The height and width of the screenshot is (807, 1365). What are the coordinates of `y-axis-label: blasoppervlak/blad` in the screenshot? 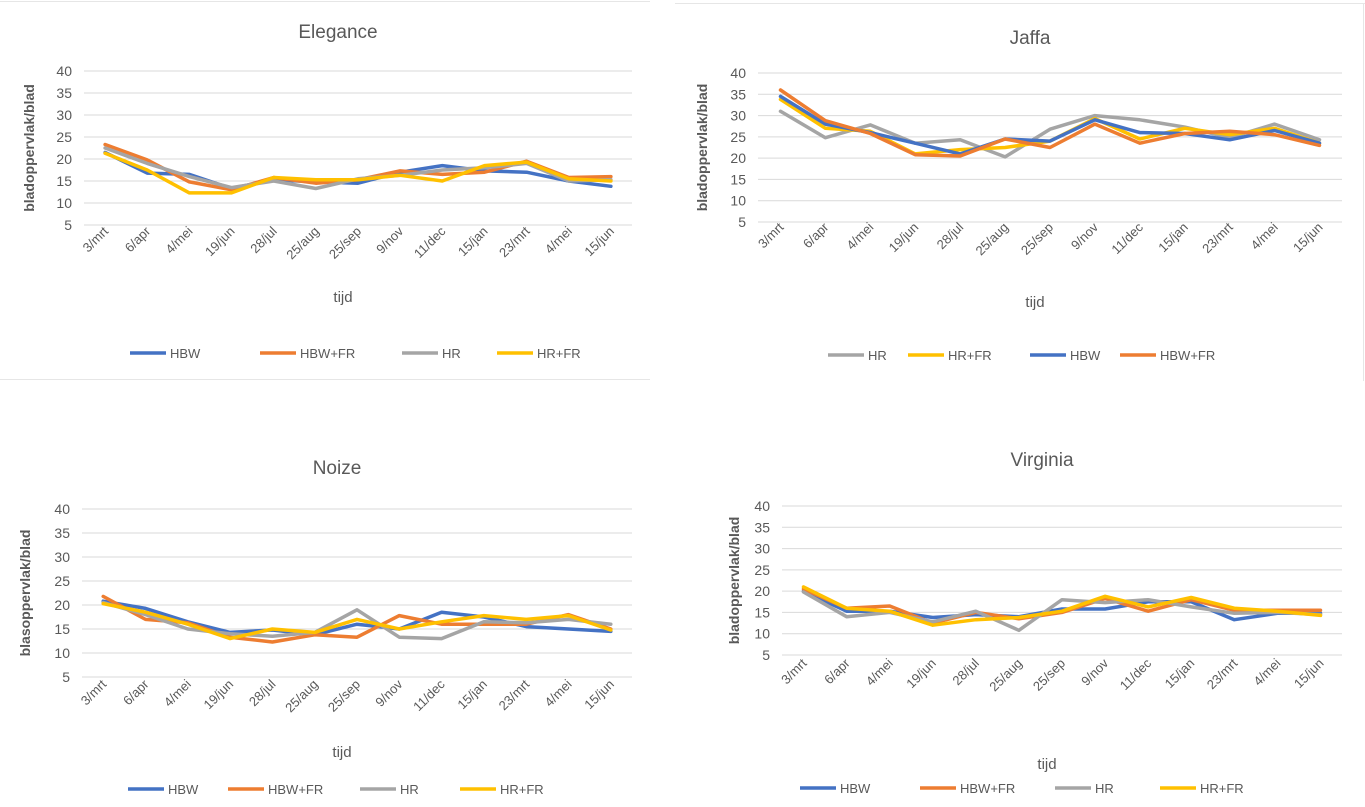 It's located at (25, 593).